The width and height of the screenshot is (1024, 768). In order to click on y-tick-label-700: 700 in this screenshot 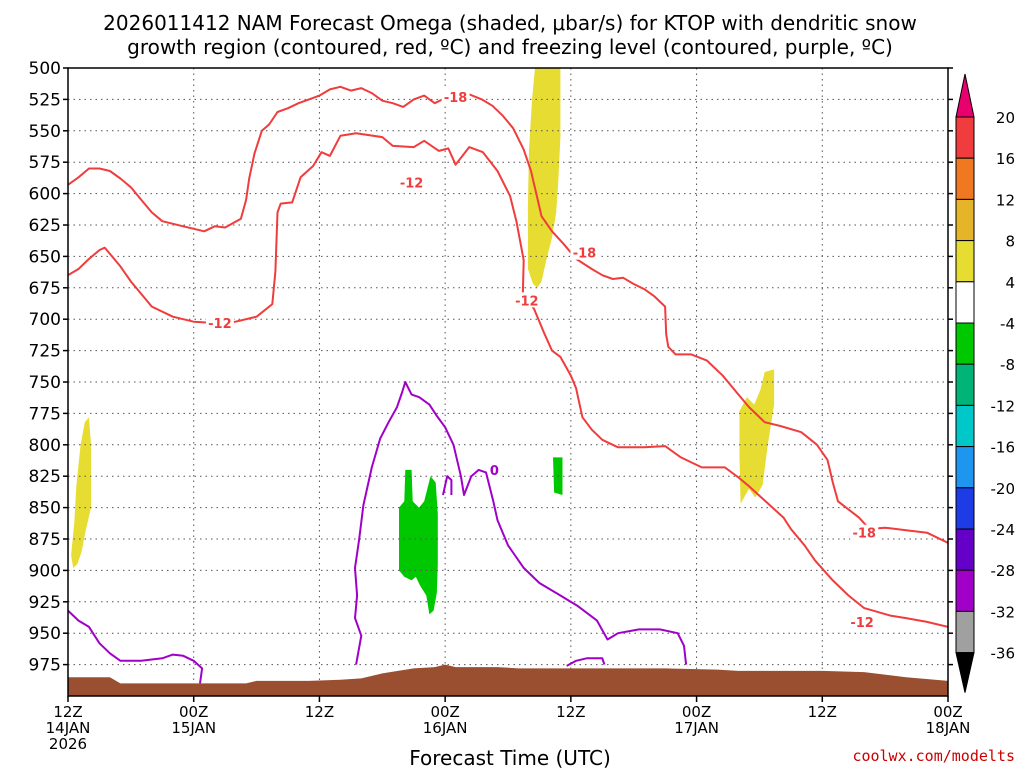, I will do `click(45, 320)`.